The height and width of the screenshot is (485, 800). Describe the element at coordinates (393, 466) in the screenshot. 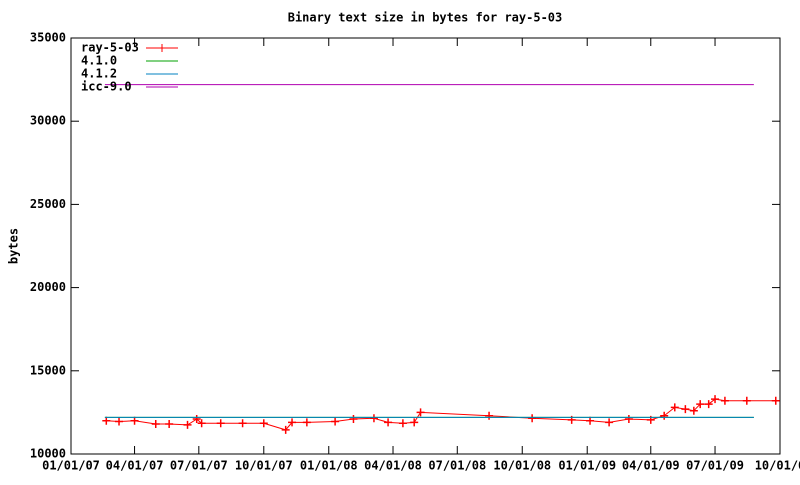

I see `x-tick-label: 04/01/08` at that location.